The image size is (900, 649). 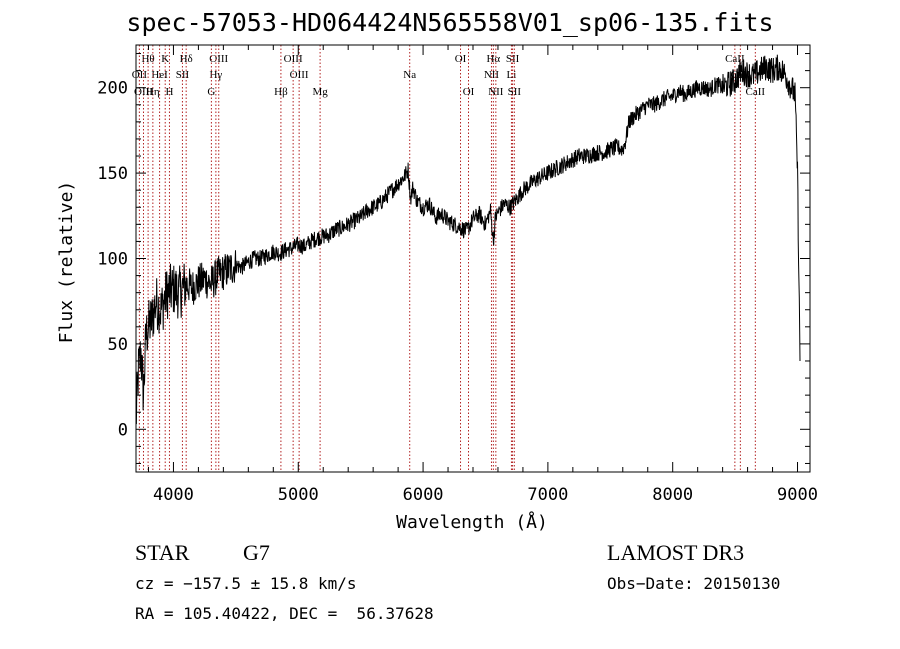 I want to click on marker-label: HeI, so click(x=159, y=75).